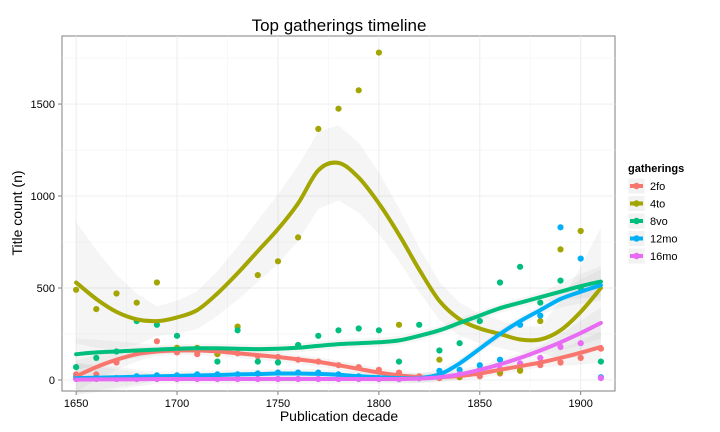 This screenshot has width=720, height=432. Describe the element at coordinates (379, 404) in the screenshot. I see `x-tick-label: 1800` at that location.